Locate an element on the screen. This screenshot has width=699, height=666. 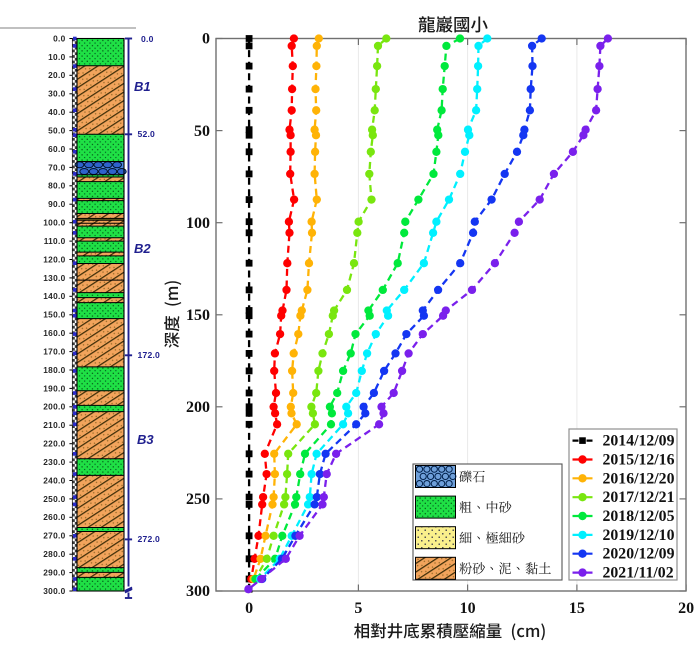
svg-text: 200 is located at coordinates (198, 407).